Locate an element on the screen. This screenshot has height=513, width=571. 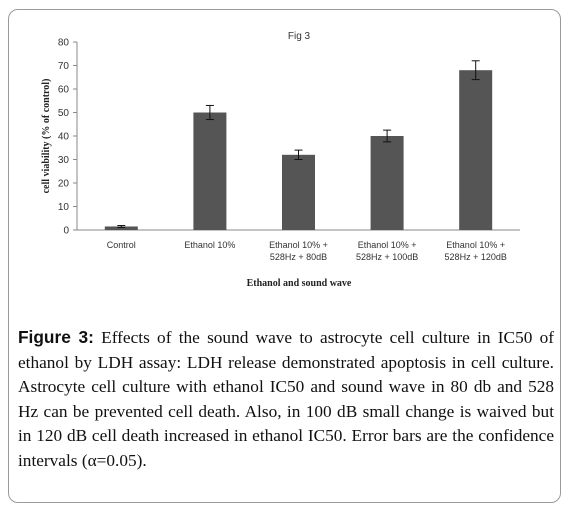
y-tick-label: 20 is located at coordinates (64, 184).